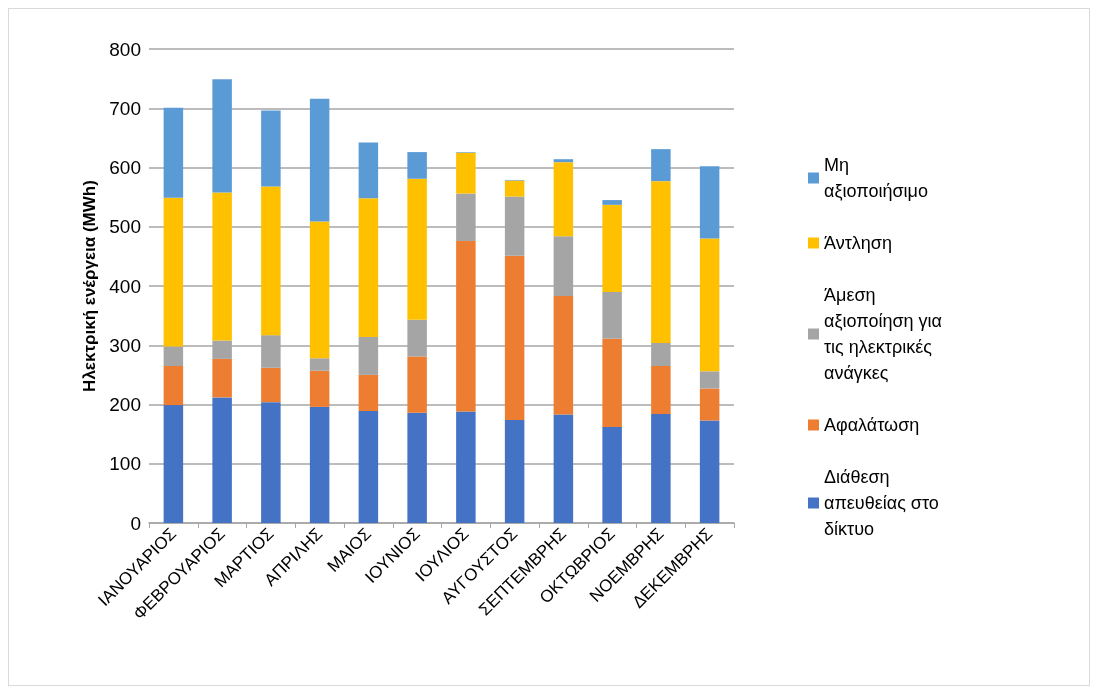  What do you see at coordinates (125, 49) in the screenshot?
I see `y-tick-label: 800` at bounding box center [125, 49].